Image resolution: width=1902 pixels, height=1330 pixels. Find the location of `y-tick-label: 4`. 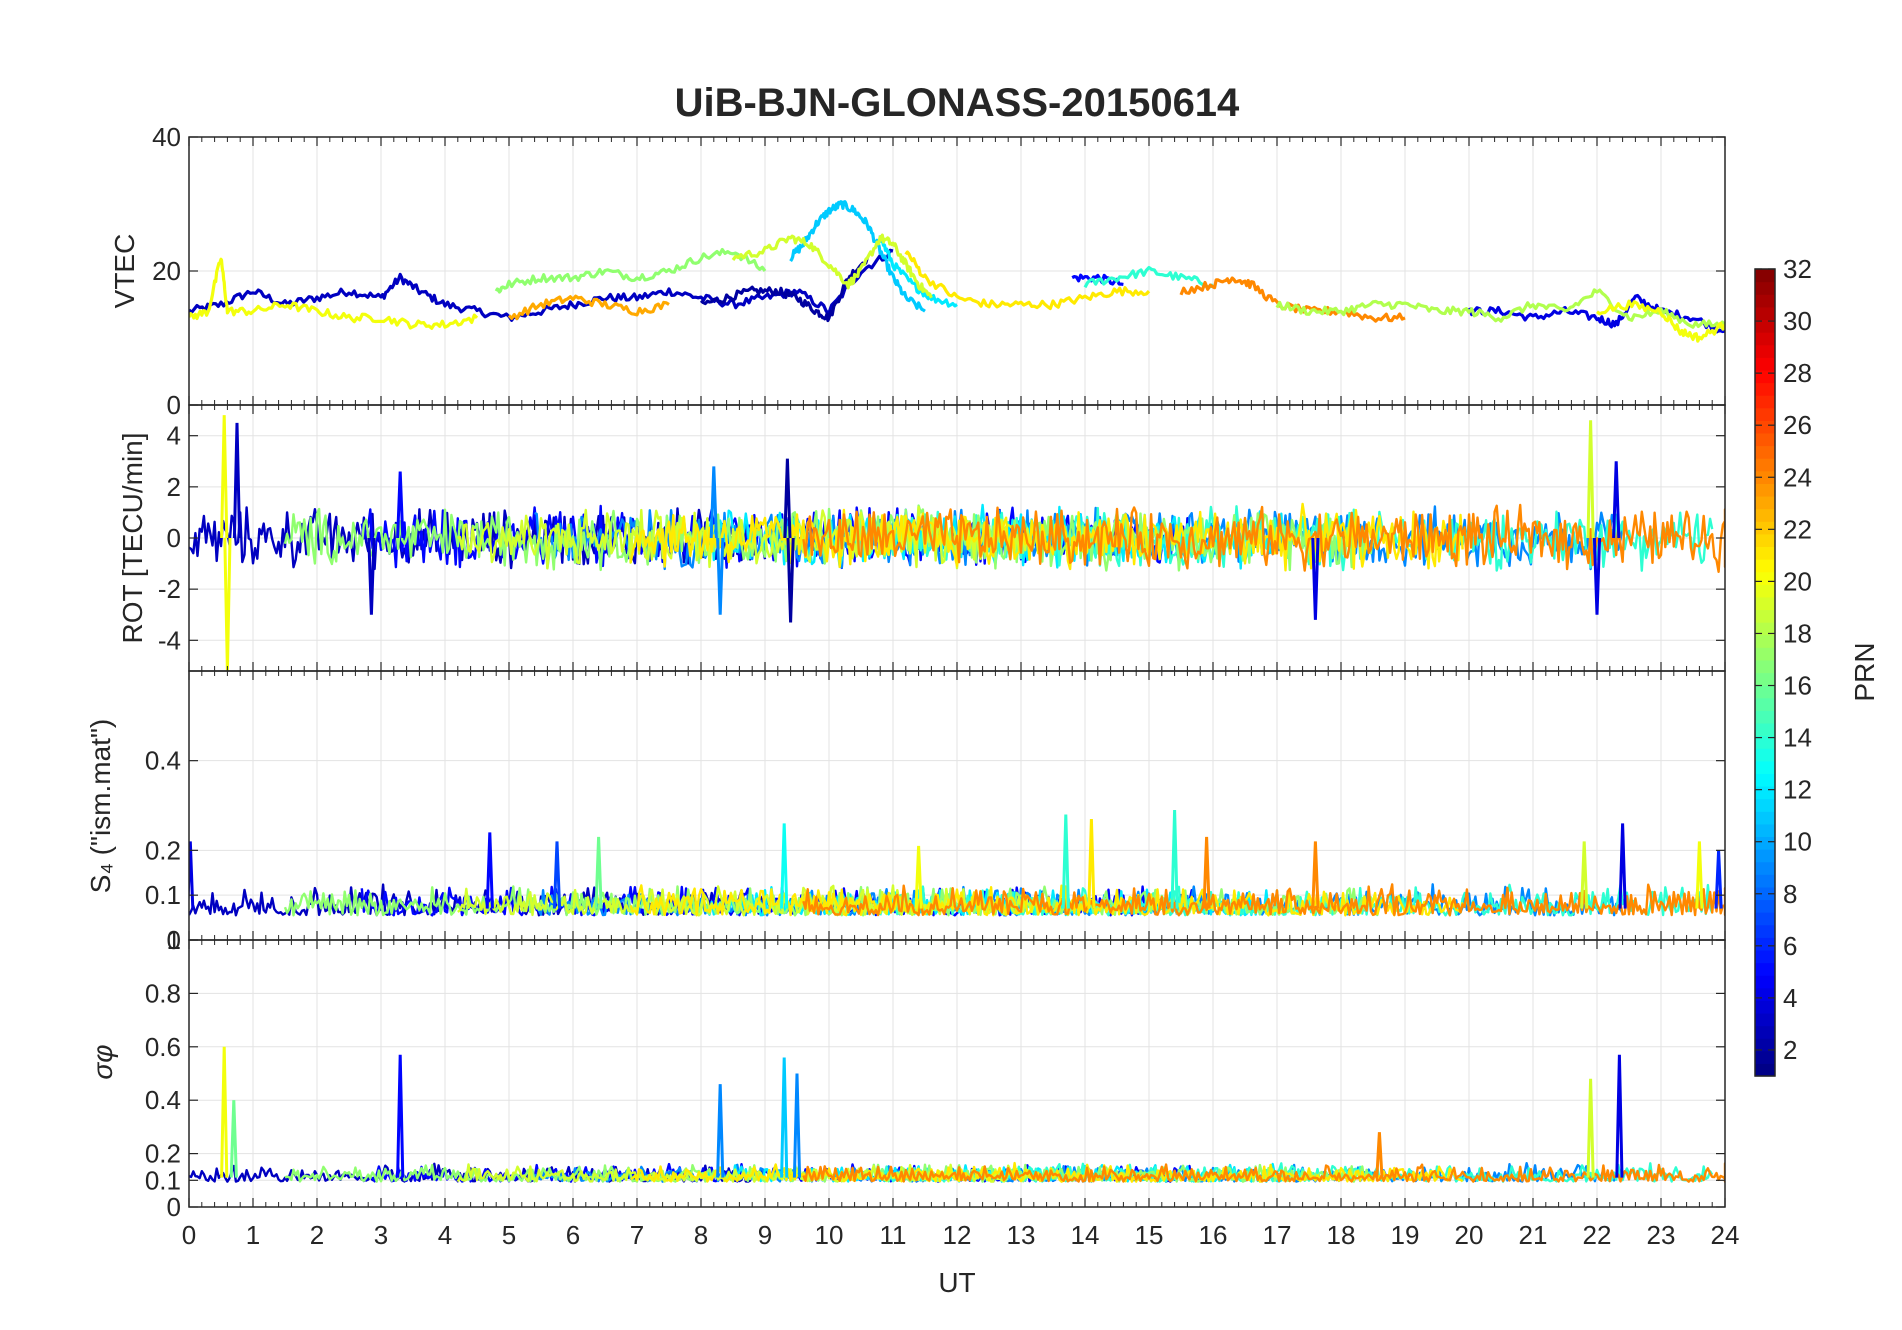

y-tick-label: 4 is located at coordinates (174, 436).